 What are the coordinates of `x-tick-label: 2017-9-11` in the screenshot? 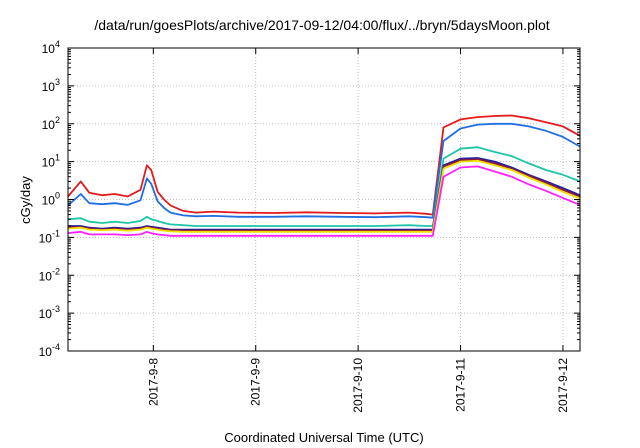 It's located at (461, 385).